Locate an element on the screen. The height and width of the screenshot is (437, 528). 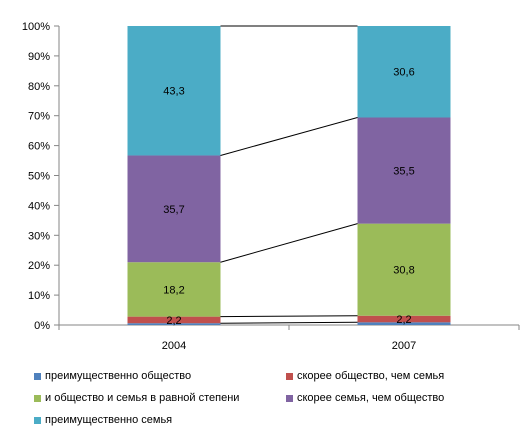
legend-label: и общество и семья в равной степени is located at coordinates (142, 398).